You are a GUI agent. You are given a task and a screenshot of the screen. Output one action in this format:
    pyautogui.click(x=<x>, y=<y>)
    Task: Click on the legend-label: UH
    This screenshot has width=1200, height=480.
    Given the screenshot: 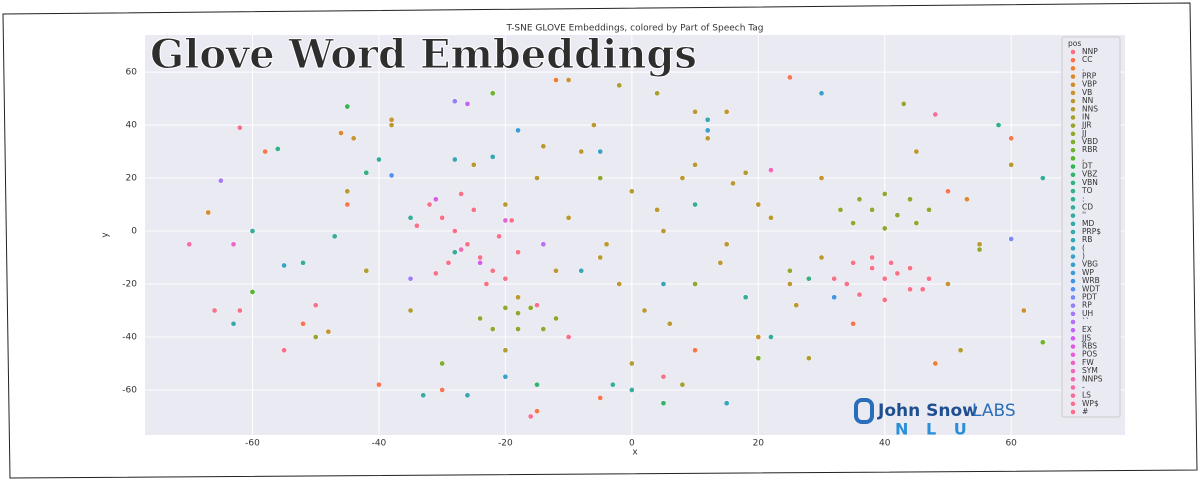 What is the action you would take?
    pyautogui.click(x=1087, y=313)
    